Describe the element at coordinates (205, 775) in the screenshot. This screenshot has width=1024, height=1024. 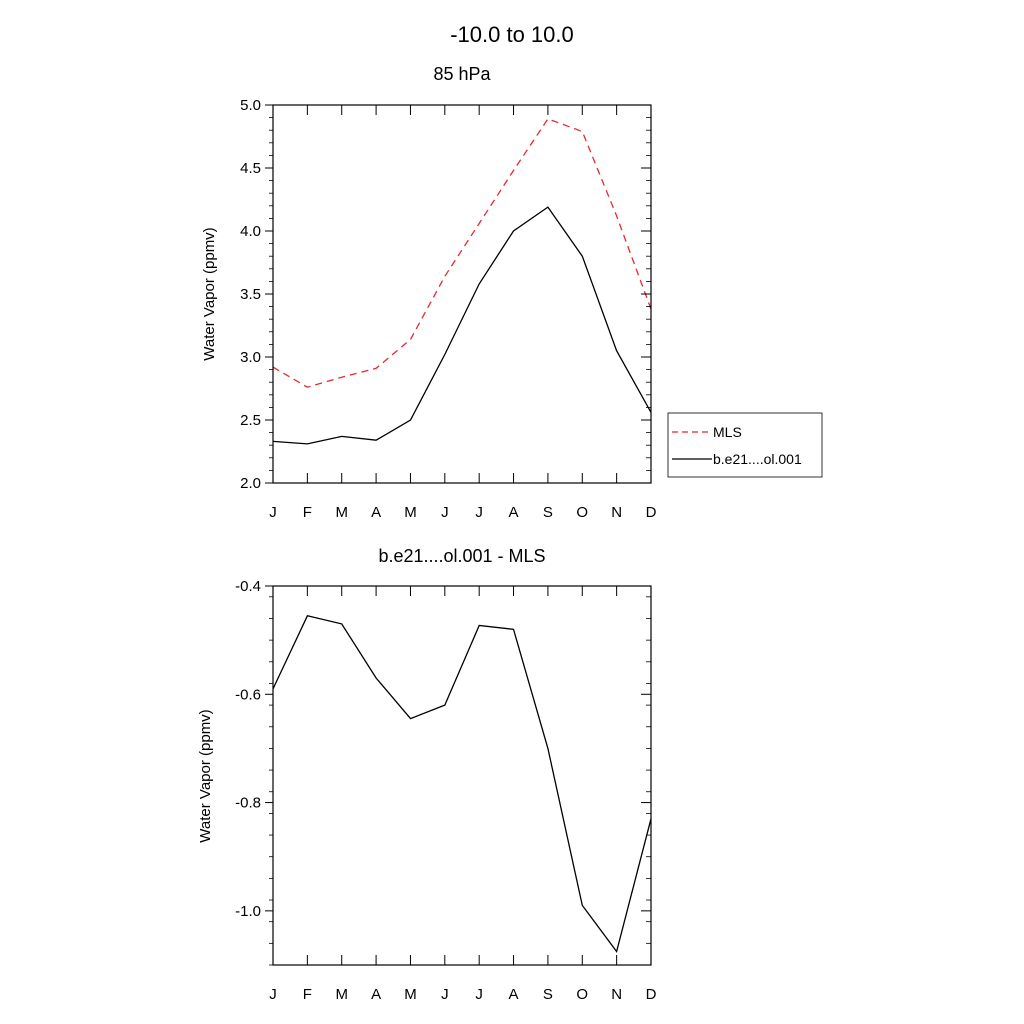
I see `bottom-panel-ylabel: Water Vapor (ppmv)` at that location.